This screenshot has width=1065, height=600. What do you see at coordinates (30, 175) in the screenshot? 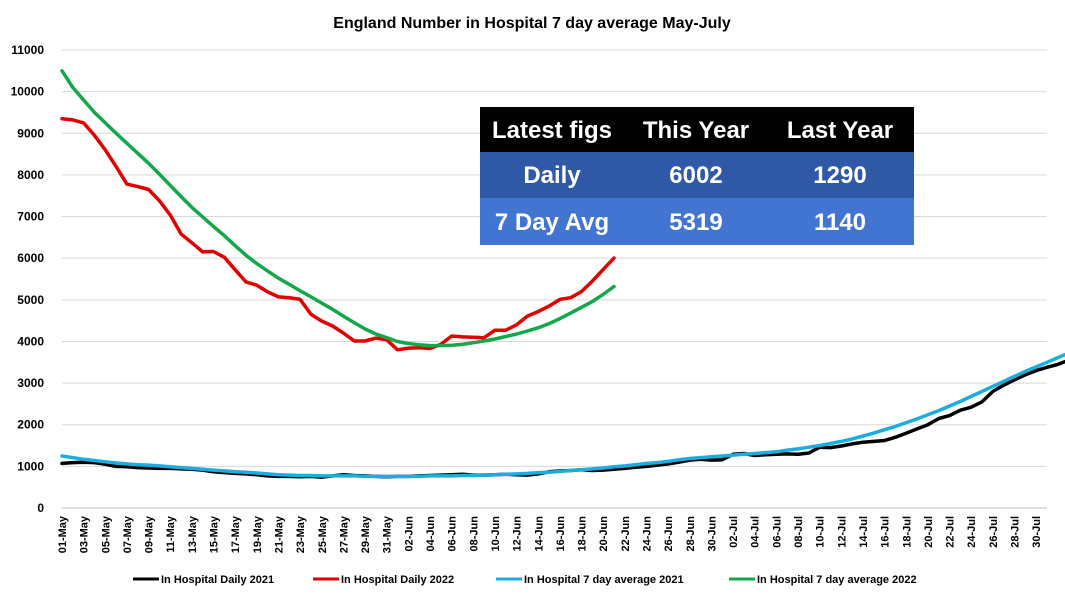
I see `y-tick-label: 8000` at bounding box center [30, 175].